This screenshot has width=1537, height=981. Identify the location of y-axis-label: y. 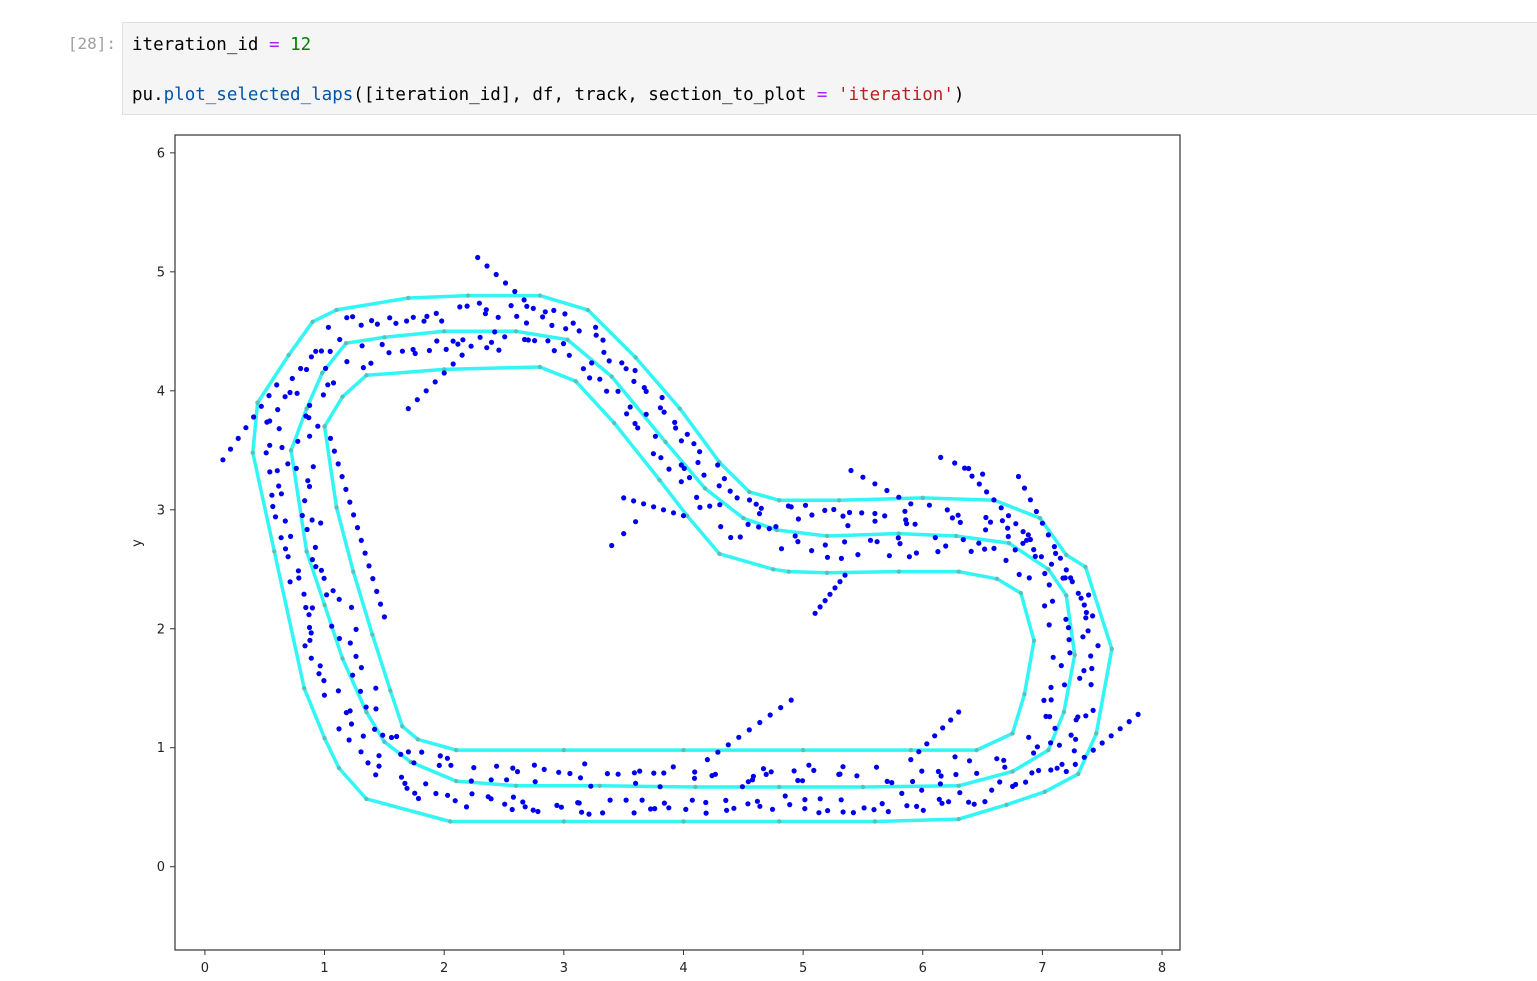
(137, 543).